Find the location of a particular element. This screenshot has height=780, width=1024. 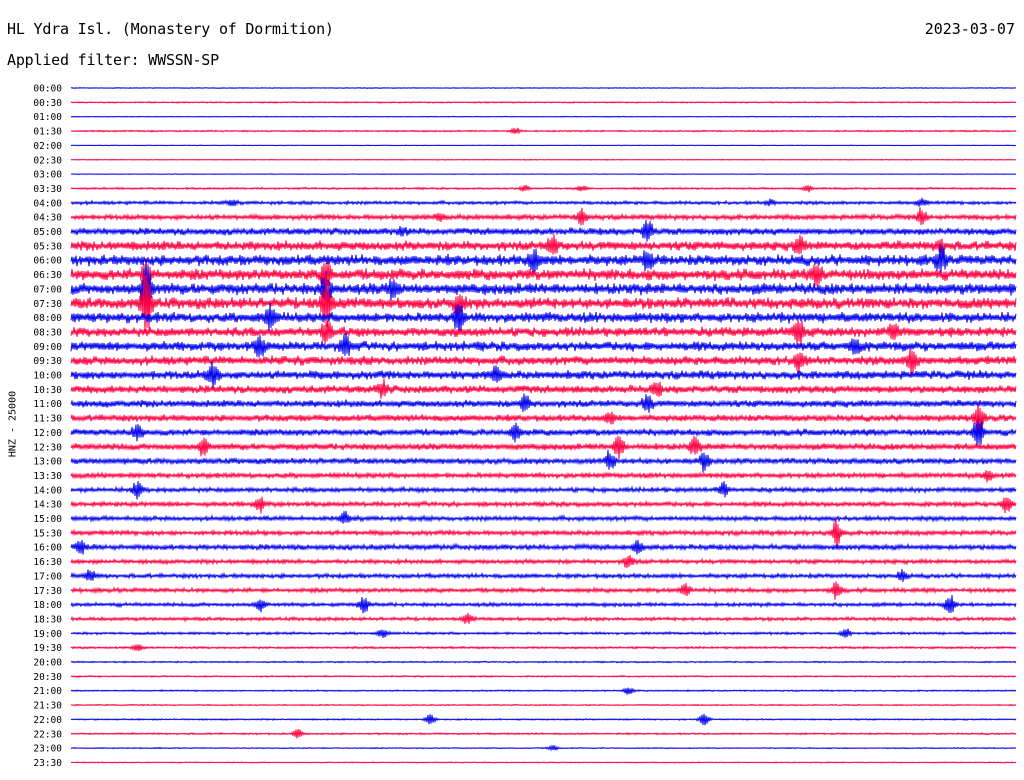

time-label: 03:00 is located at coordinates (47, 175).